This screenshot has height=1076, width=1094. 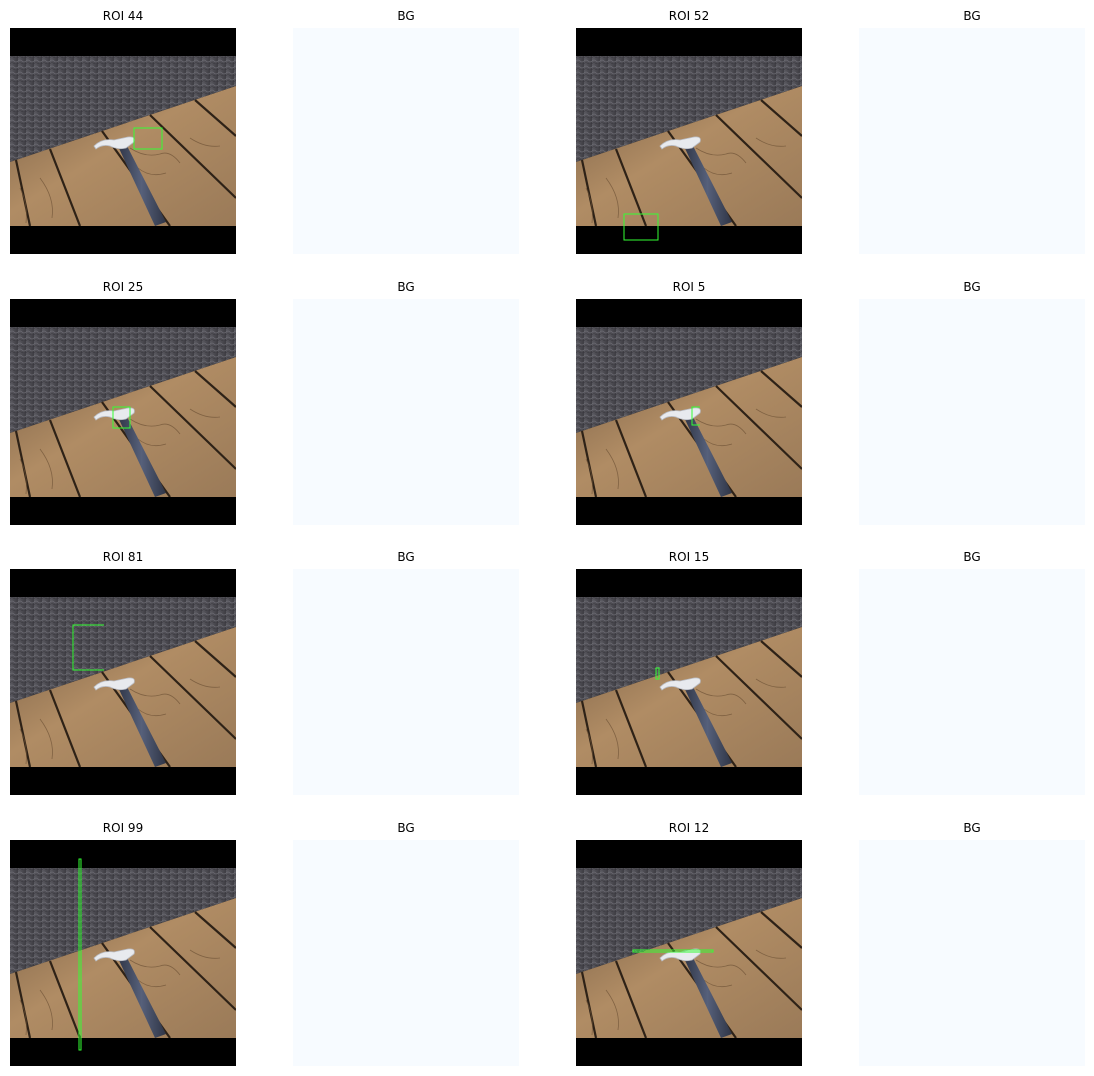 I want to click on panel-title: ROI 52, so click(x=689, y=16).